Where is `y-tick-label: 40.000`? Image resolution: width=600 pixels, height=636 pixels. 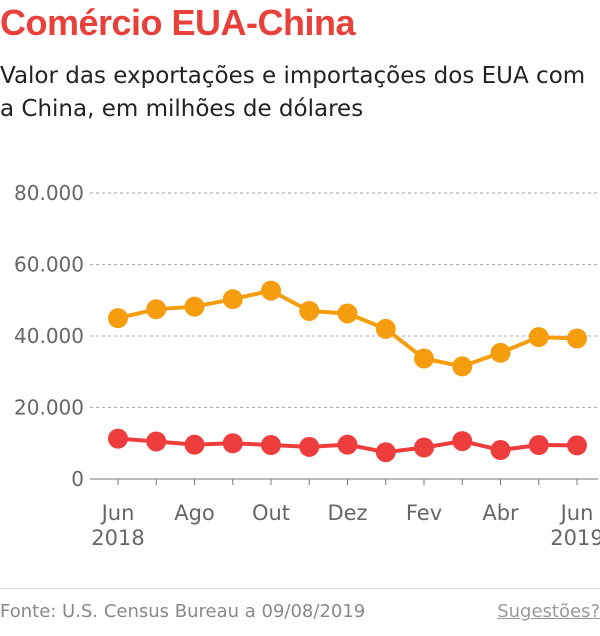 y-tick-label: 40.000 is located at coordinates (49, 336).